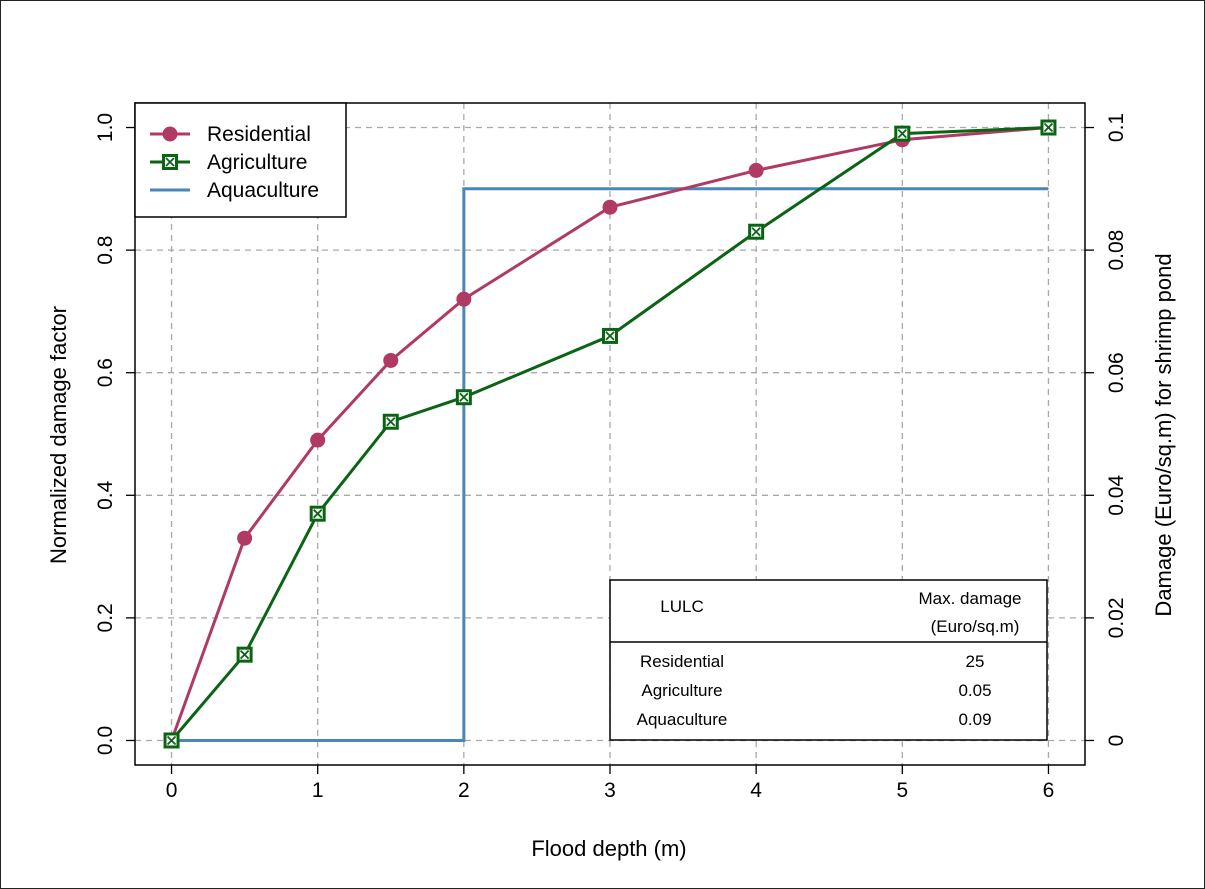 This screenshot has width=1205, height=889. Describe the element at coordinates (902, 790) in the screenshot. I see `x-tick-label: 5` at that location.